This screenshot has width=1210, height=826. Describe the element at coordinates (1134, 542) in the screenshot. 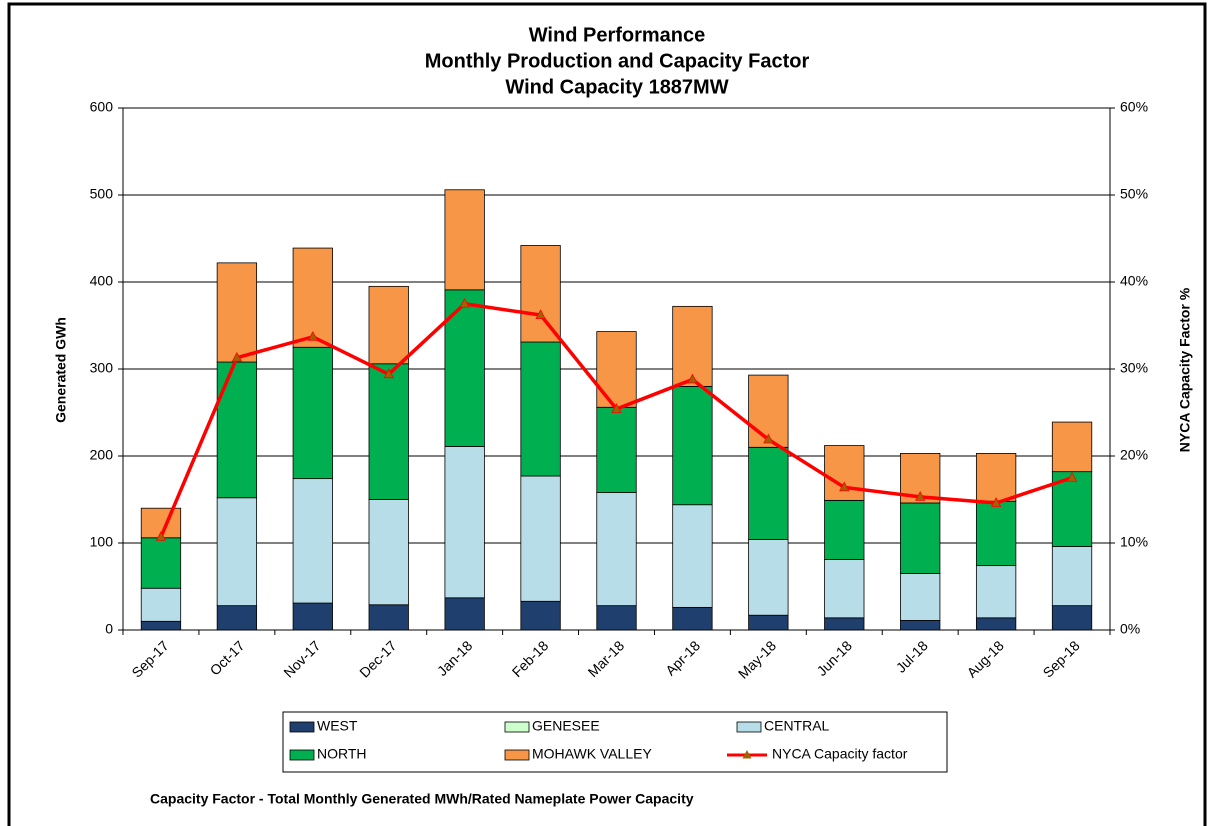

I see `y2-tick-label: 10%` at that location.